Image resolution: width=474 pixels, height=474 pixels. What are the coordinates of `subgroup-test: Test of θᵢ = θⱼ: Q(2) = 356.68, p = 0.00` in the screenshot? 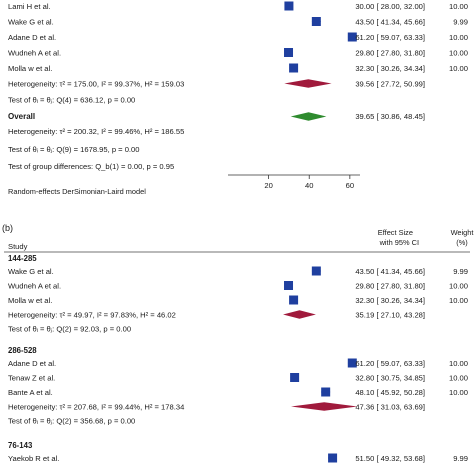 It's located at (71, 421).